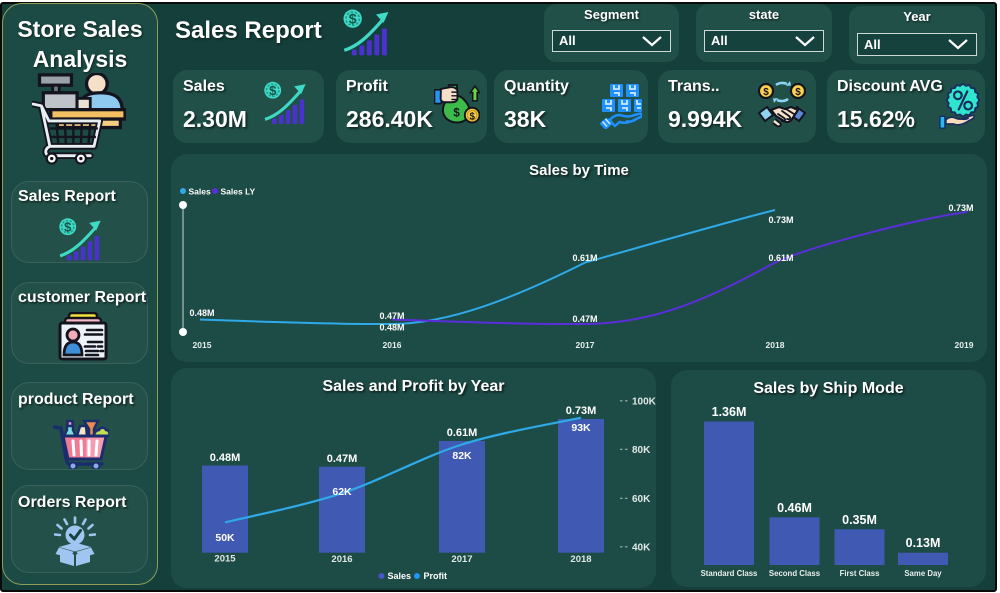  Describe the element at coordinates (641, 547) in the screenshot. I see `svg-text: 40K` at that location.